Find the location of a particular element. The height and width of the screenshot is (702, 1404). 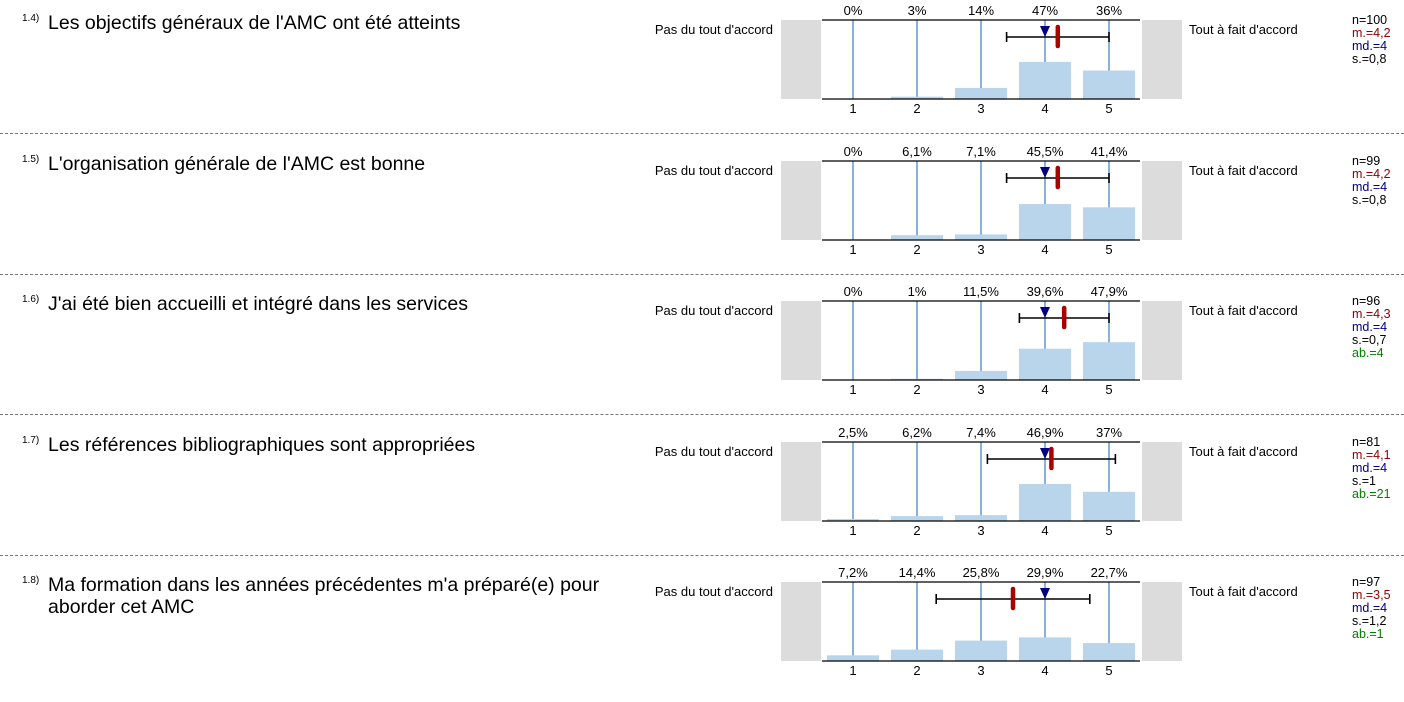

percent-label: 14,4% is located at coordinates (917, 572).